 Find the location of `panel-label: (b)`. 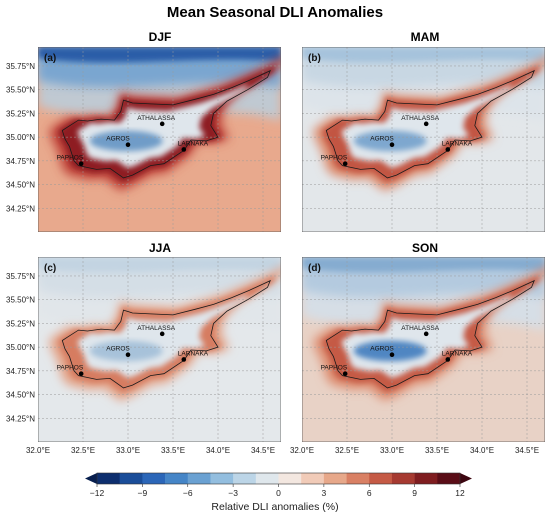

panel-label: (b) is located at coordinates (314, 58).